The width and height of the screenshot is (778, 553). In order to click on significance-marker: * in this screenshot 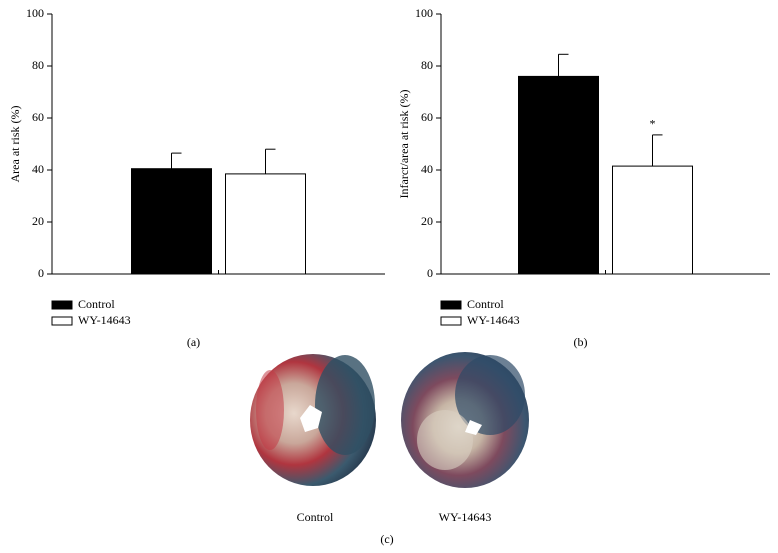, I will do `click(653, 124)`.